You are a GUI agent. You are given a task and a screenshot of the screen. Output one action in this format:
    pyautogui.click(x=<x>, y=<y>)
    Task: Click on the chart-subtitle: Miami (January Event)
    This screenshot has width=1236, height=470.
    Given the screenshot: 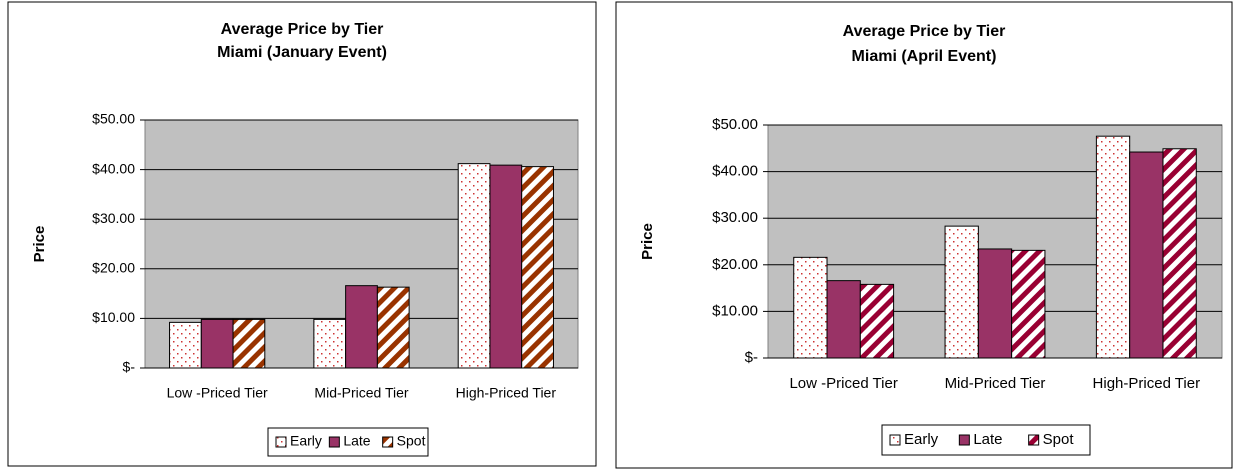 What is the action you would take?
    pyautogui.click(x=302, y=52)
    